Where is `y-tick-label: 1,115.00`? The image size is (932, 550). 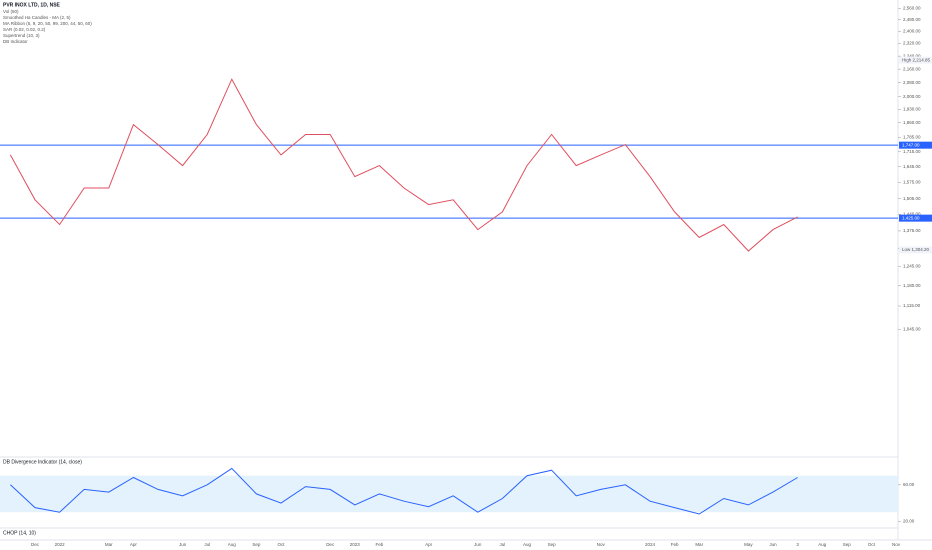 y-tick-label: 1,115.00 is located at coordinates (912, 305).